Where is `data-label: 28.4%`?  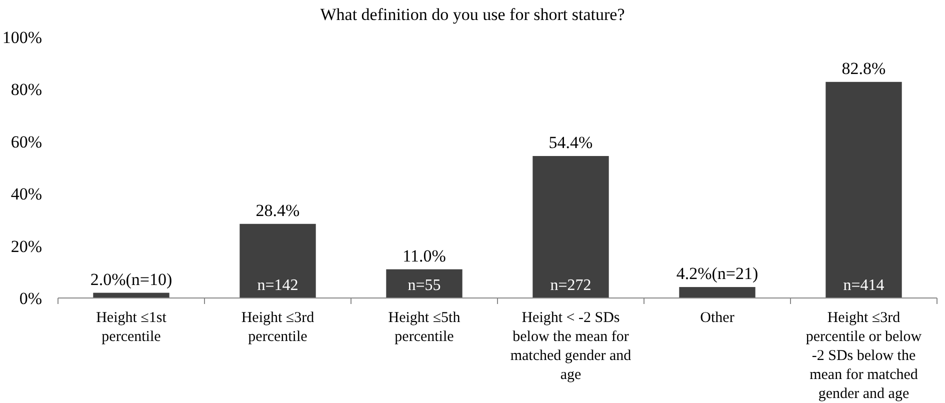 data-label: 28.4% is located at coordinates (278, 210).